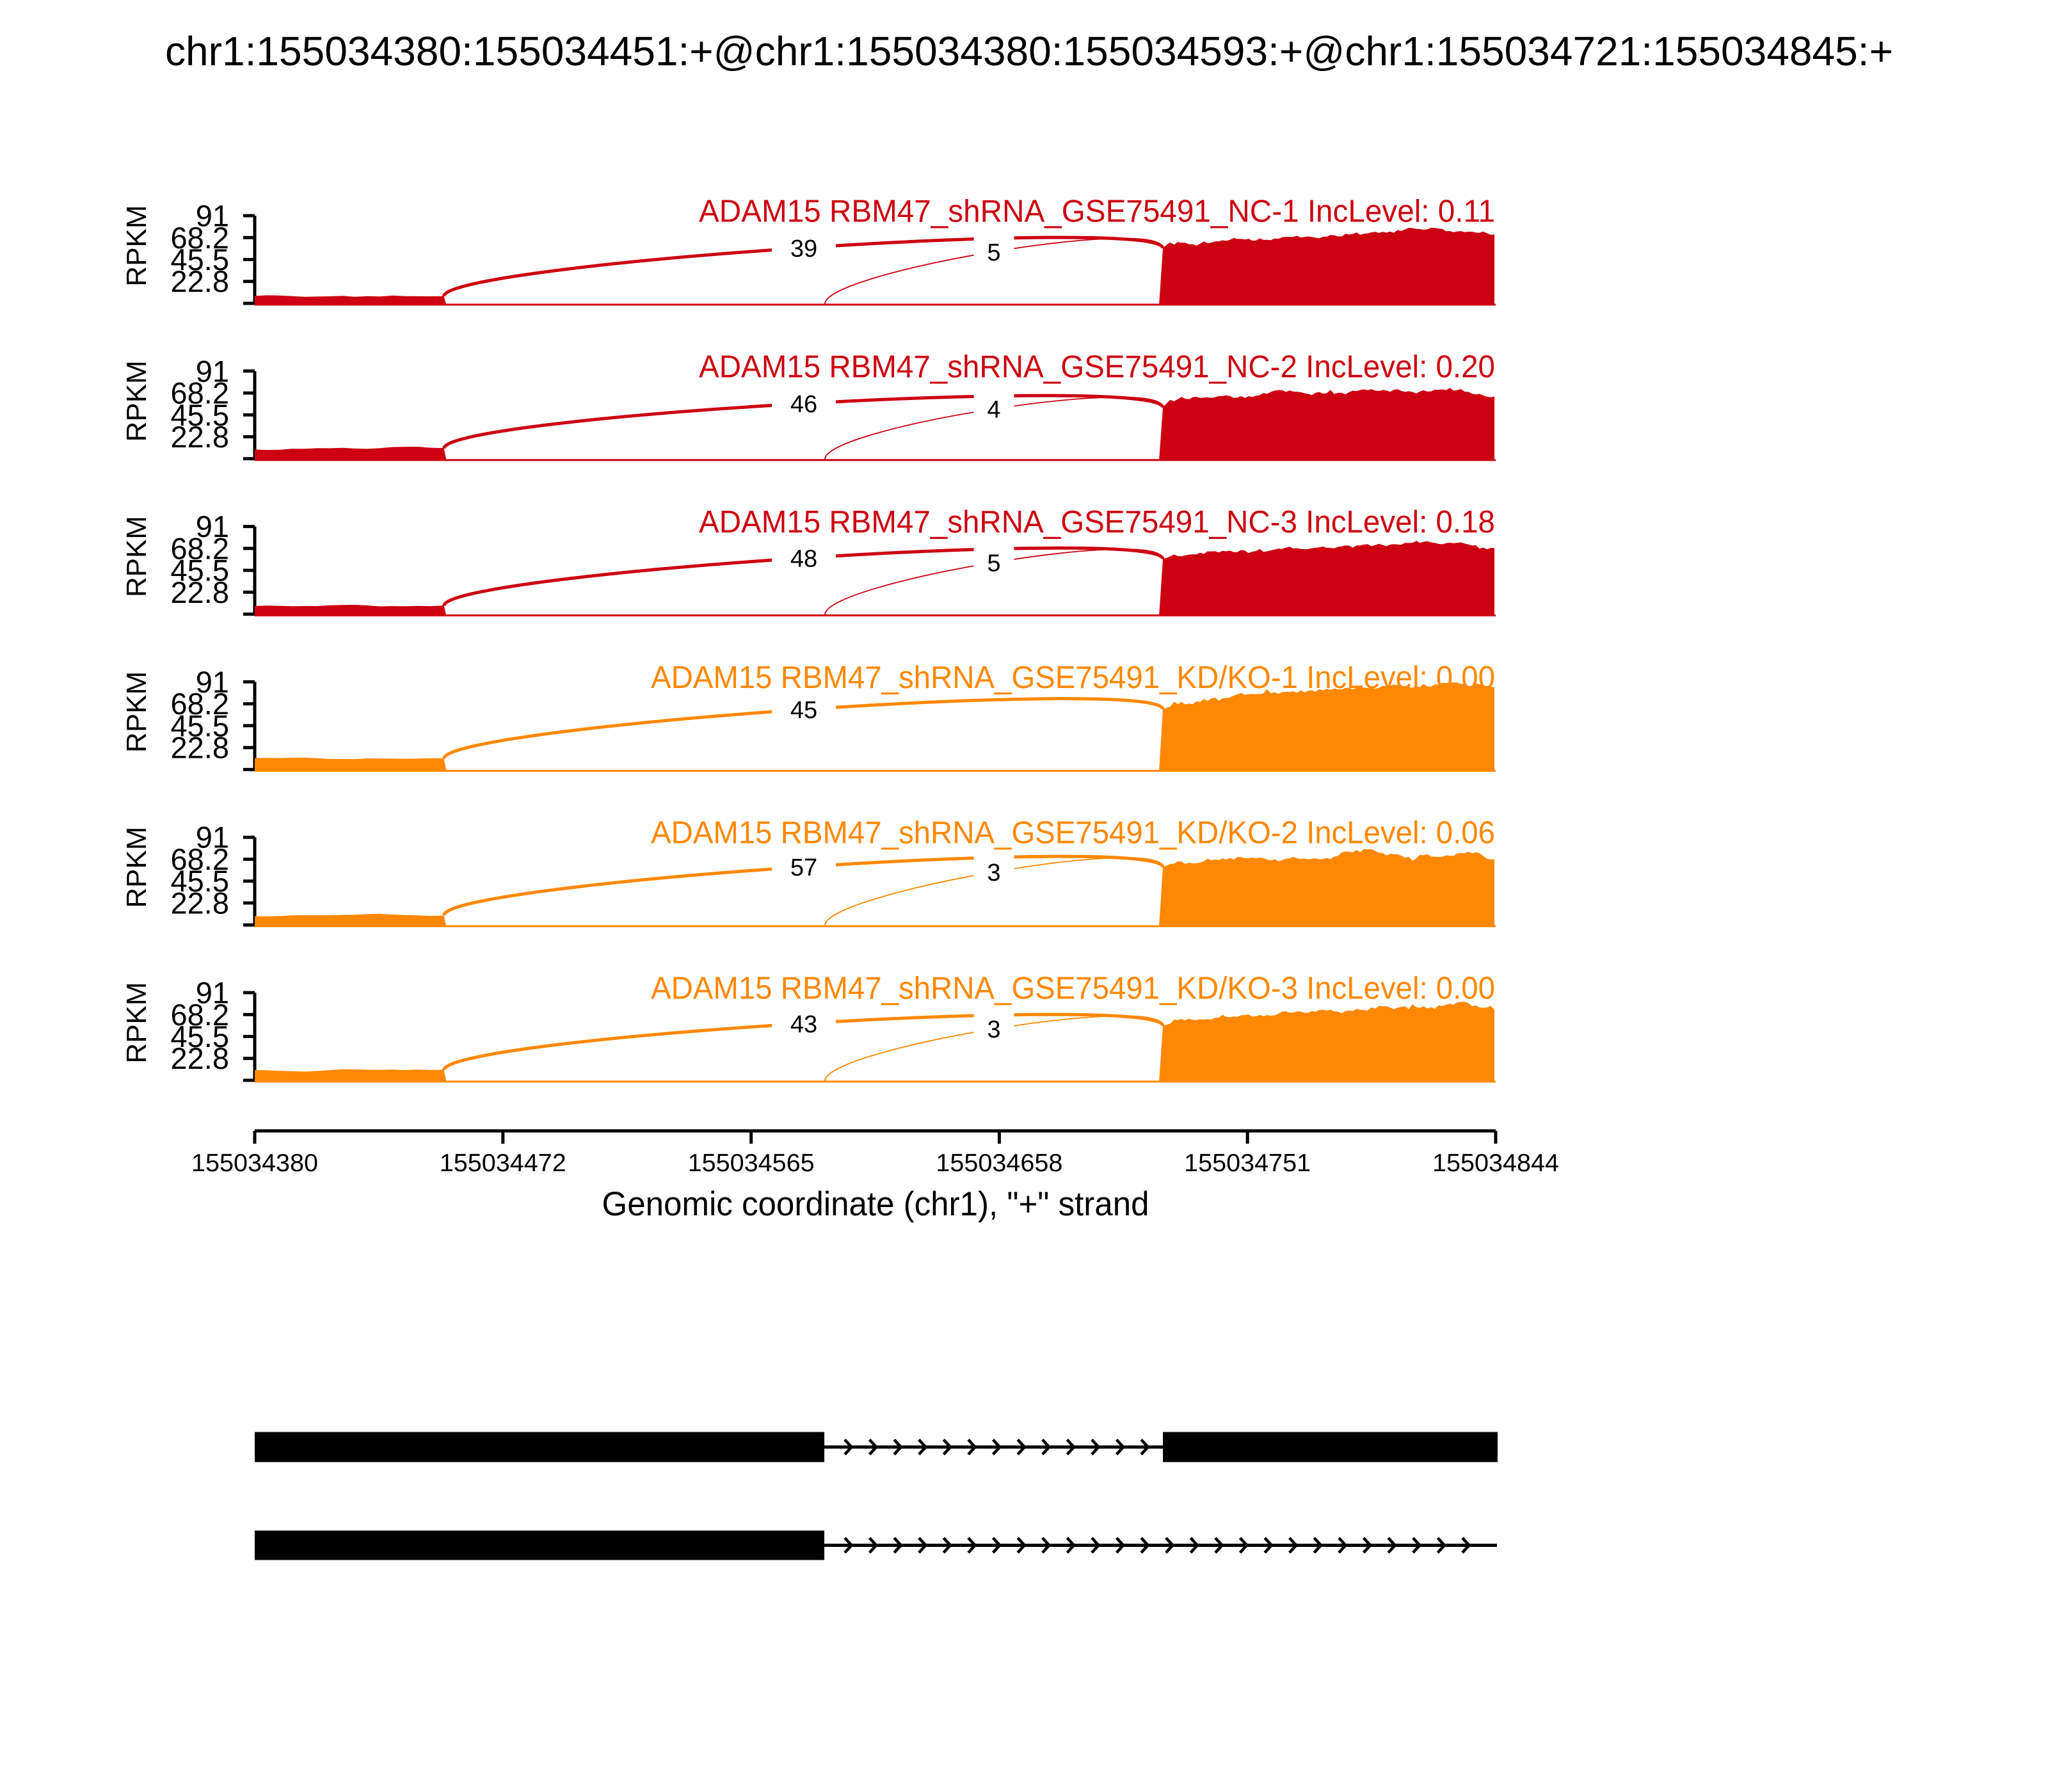 The width and height of the screenshot is (2048, 1792). Describe the element at coordinates (803, 404) in the screenshot. I see `svg-text: 46` at that location.